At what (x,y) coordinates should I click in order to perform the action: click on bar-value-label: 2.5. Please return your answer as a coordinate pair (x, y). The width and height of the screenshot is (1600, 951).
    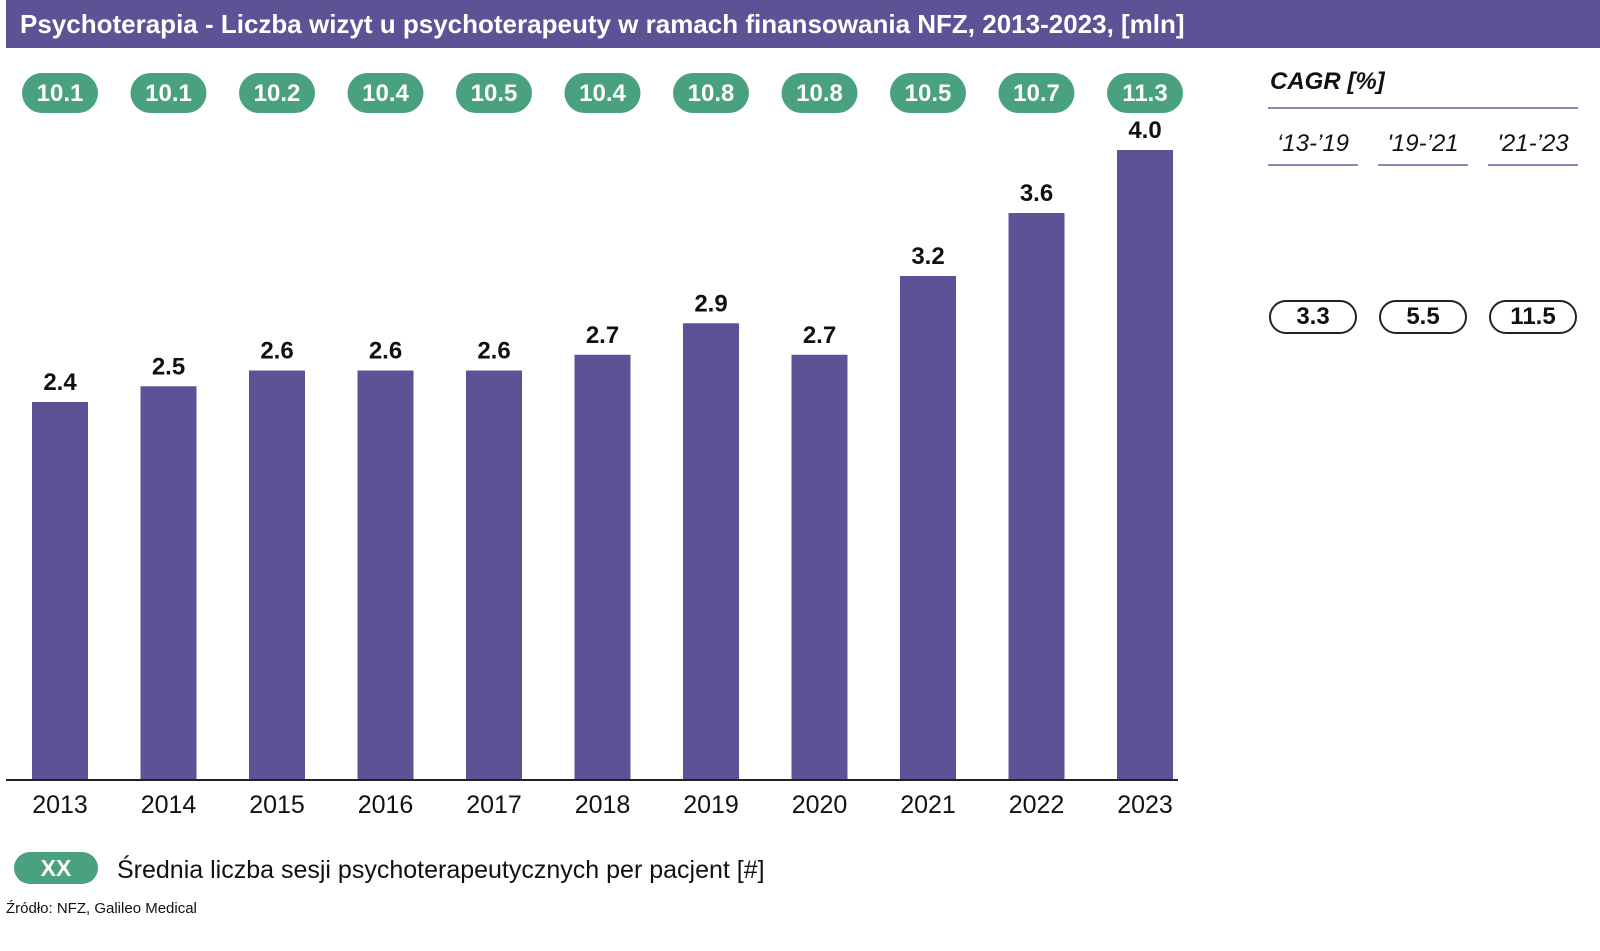
    Looking at the image, I should click on (168, 366).